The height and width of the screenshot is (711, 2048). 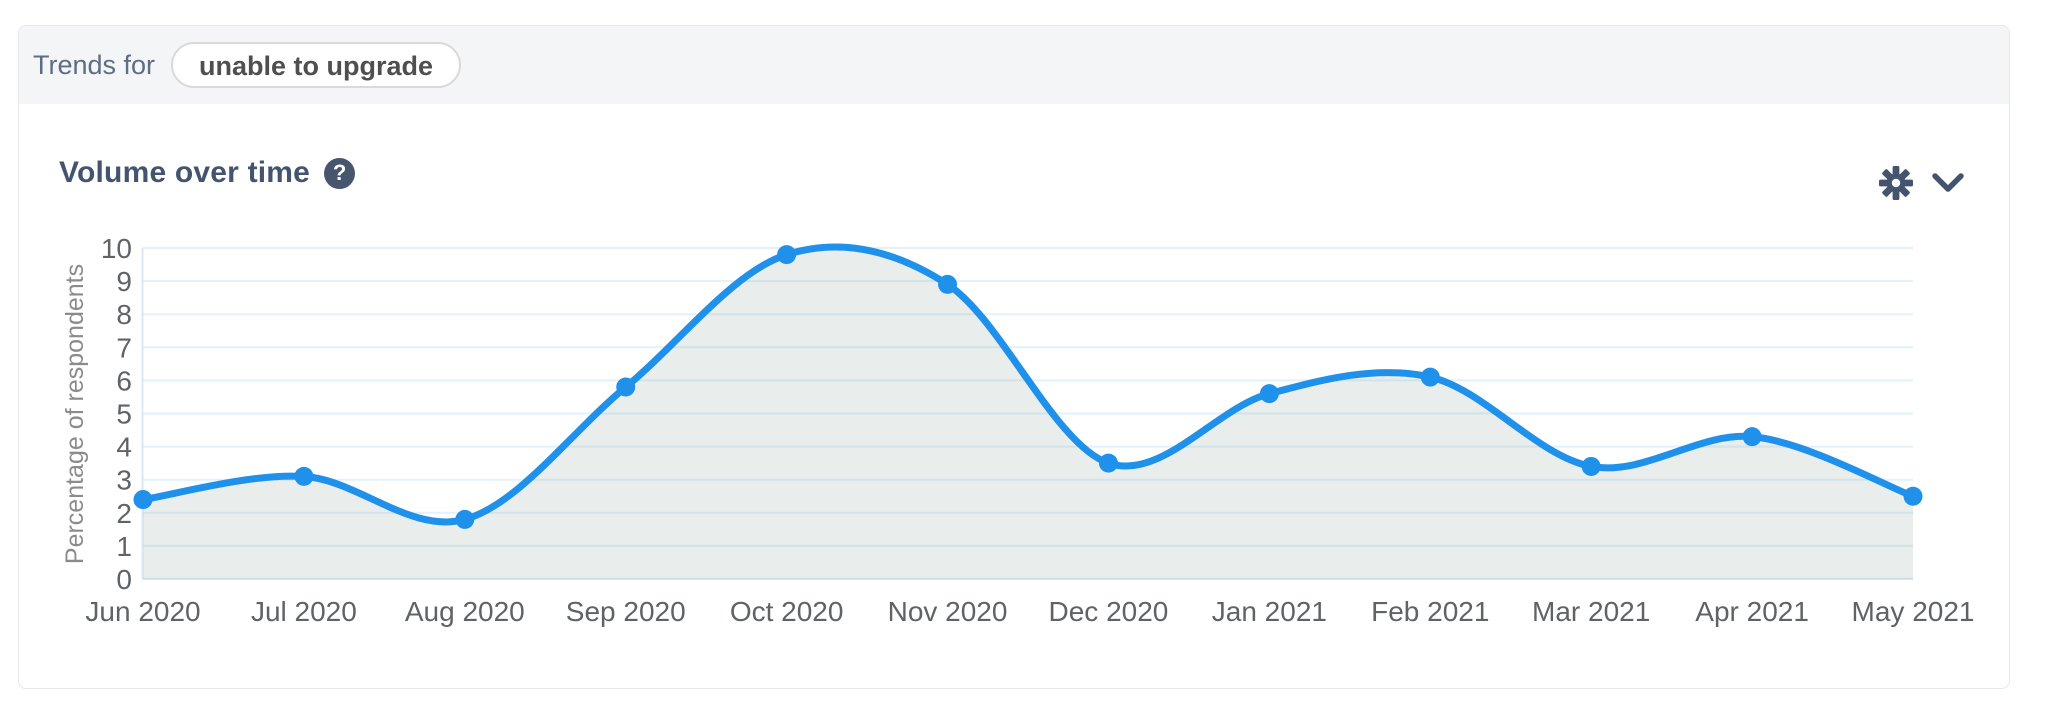 What do you see at coordinates (124, 347) in the screenshot?
I see `y-axis-tick-label: 7` at bounding box center [124, 347].